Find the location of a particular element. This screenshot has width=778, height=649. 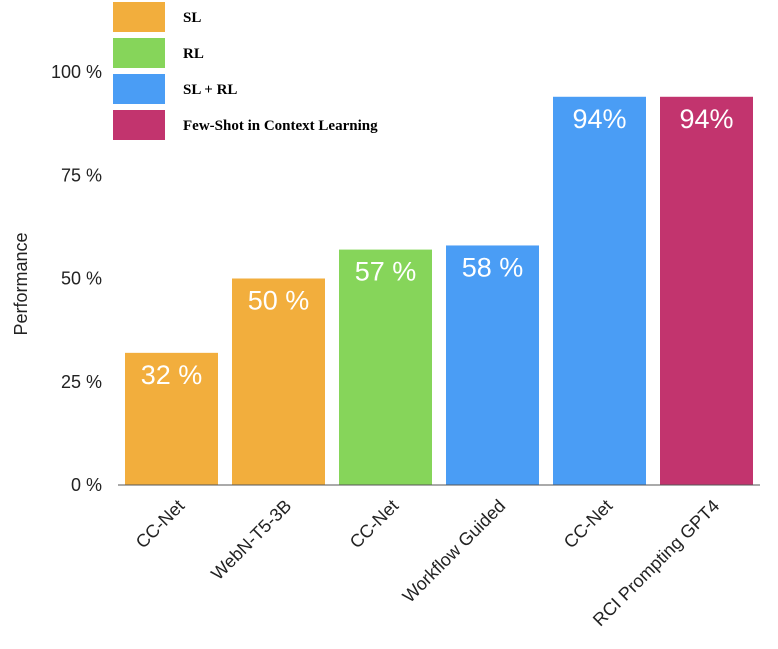

y-tick-label: 25 % is located at coordinates (81, 382).